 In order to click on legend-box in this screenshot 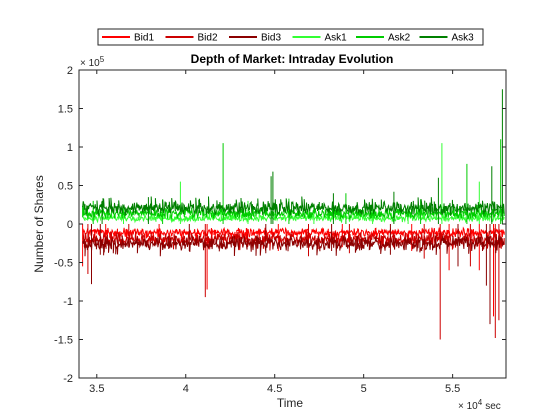, I will do `click(290, 37)`.